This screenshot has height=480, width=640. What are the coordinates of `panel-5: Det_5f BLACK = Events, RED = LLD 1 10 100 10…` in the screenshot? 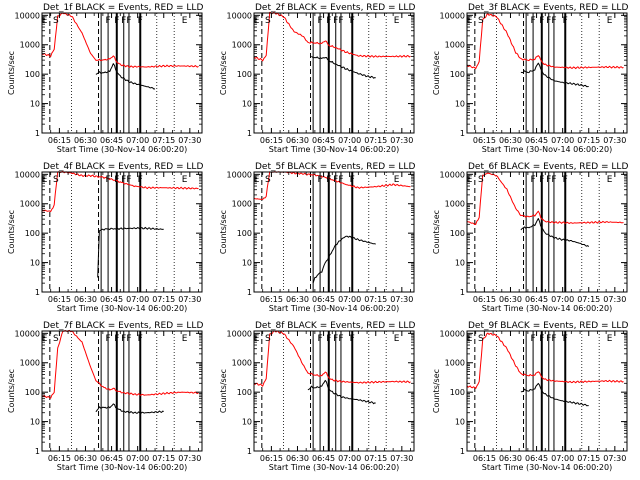 It's located at (317, 237).